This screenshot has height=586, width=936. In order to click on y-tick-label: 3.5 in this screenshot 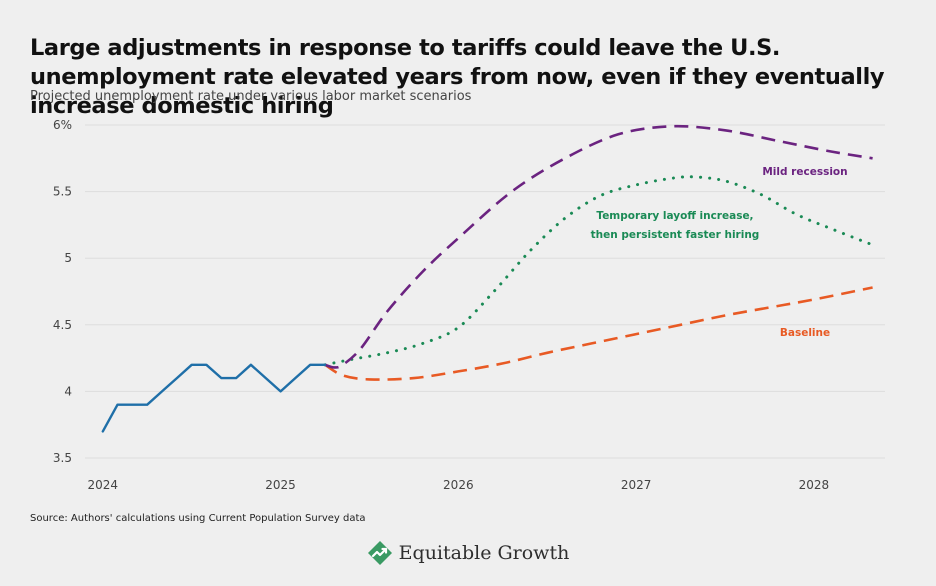, I will do `click(62, 458)`.